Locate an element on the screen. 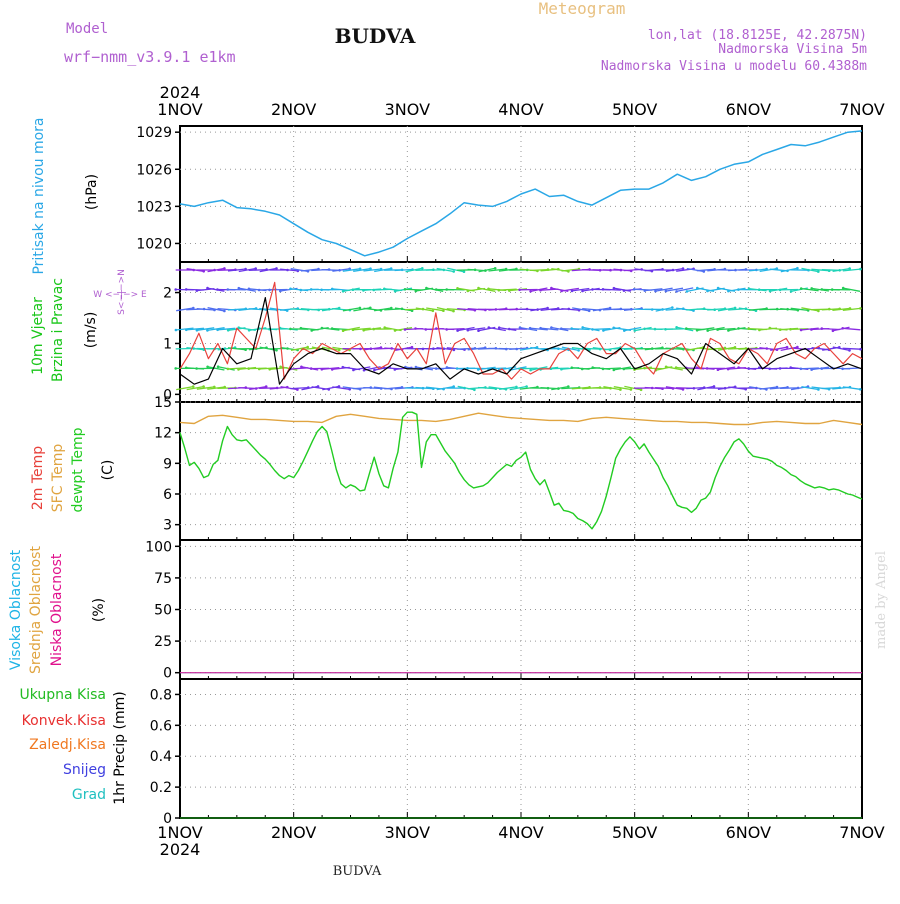 This screenshot has width=900, height=904. dewpt-temp-line is located at coordinates (521, 470).